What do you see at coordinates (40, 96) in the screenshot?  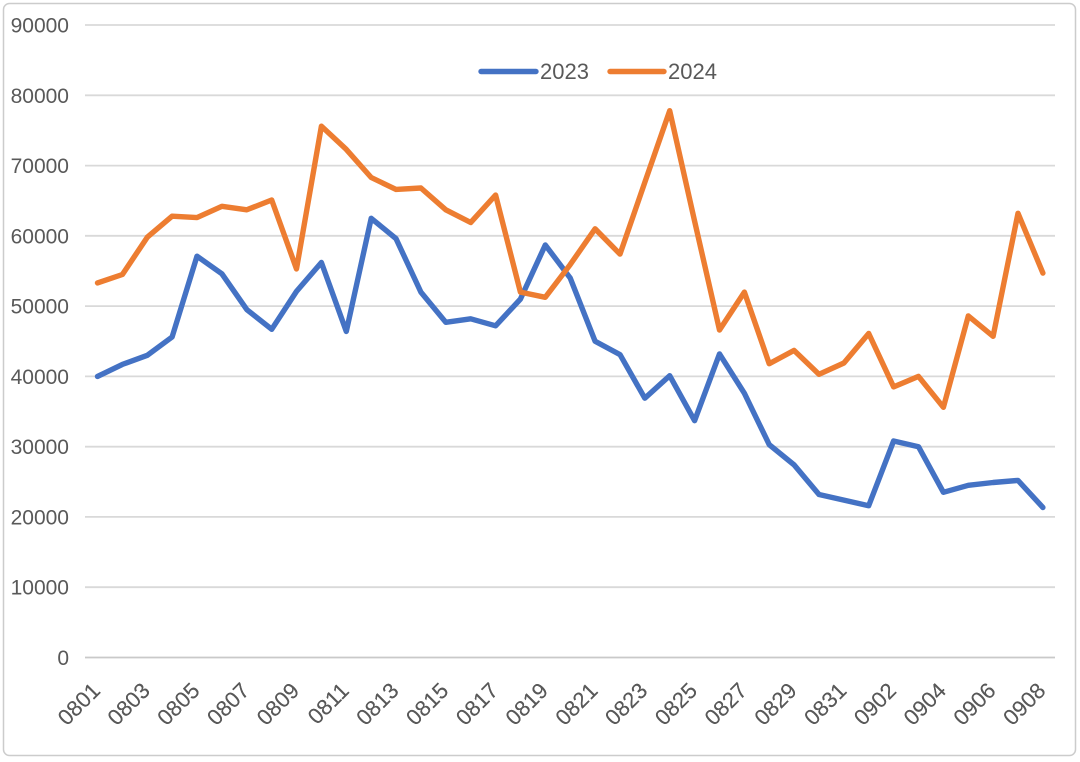 I see `svg-text: 80000` at bounding box center [40, 96].